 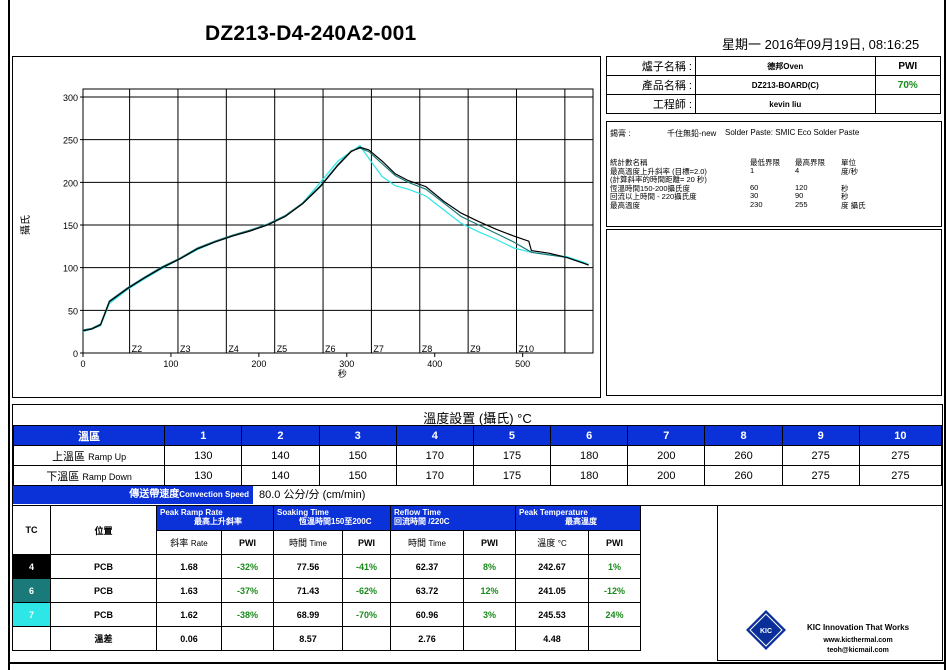 I want to click on zone-header-8: 8, so click(x=743, y=435).